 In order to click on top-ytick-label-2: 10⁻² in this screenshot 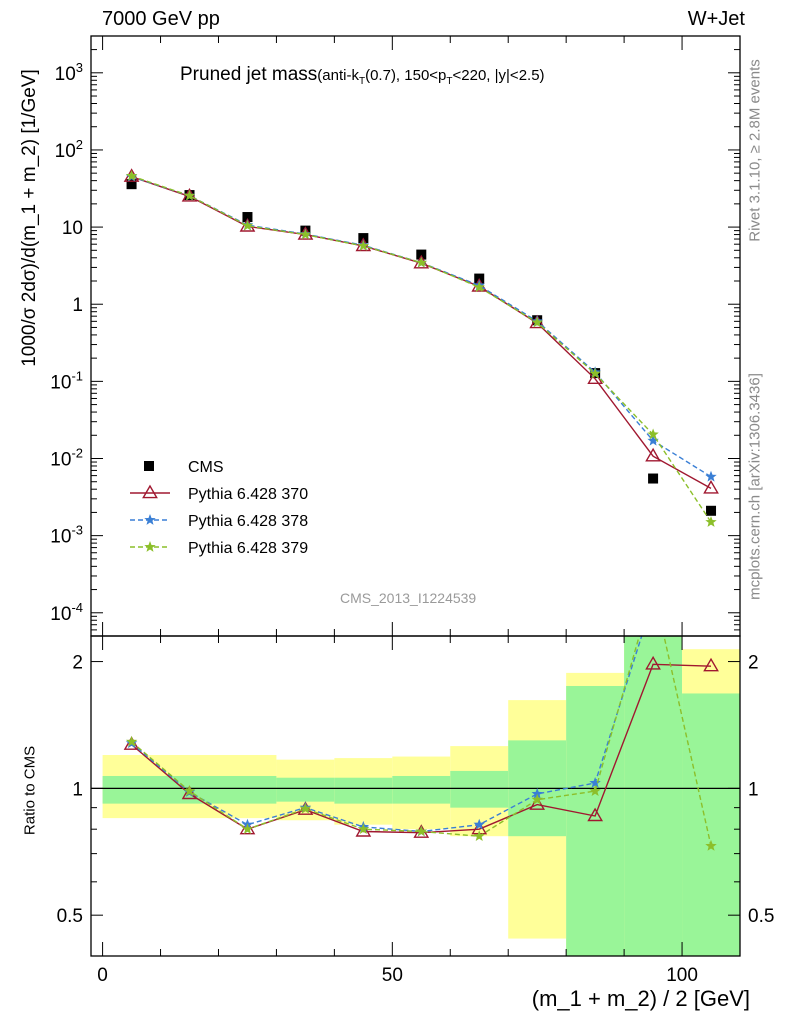, I will do `click(66, 458)`.